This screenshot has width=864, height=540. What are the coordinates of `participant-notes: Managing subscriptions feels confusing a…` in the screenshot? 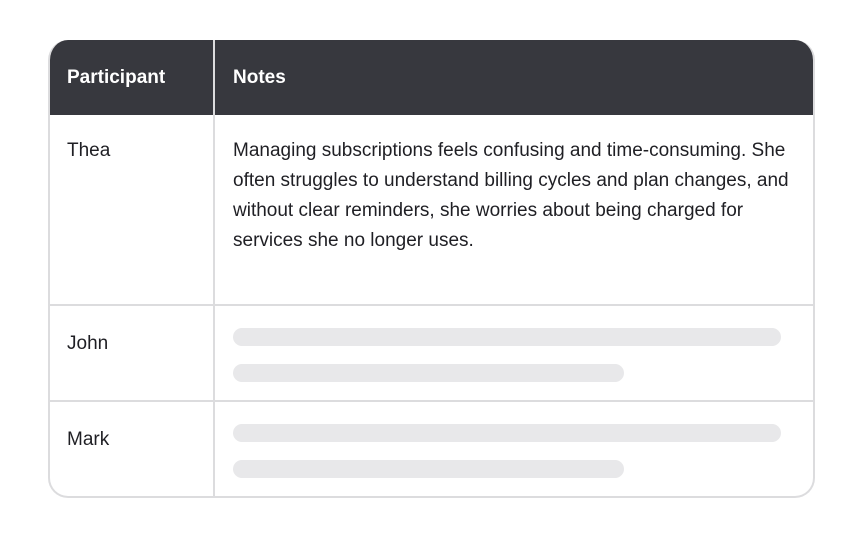 It's located at (511, 195).